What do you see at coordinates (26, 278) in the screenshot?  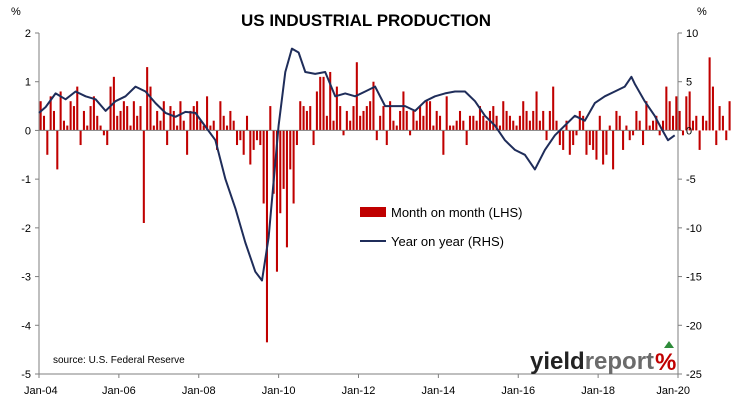 I see `left-tick-label: -3` at bounding box center [26, 278].